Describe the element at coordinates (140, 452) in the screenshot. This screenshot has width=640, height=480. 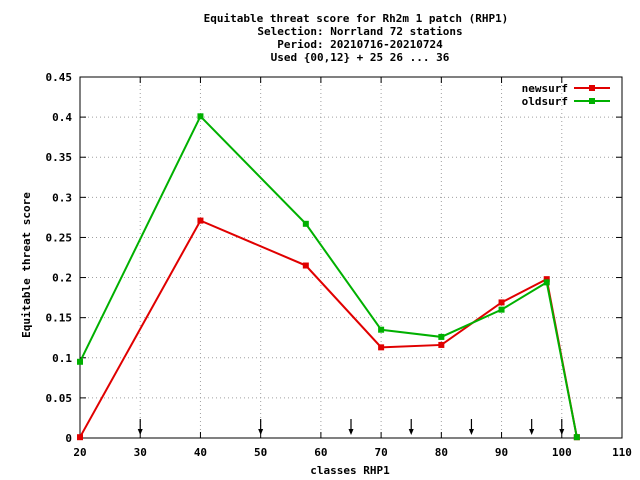
I see `x-tick-label: 30` at that location.